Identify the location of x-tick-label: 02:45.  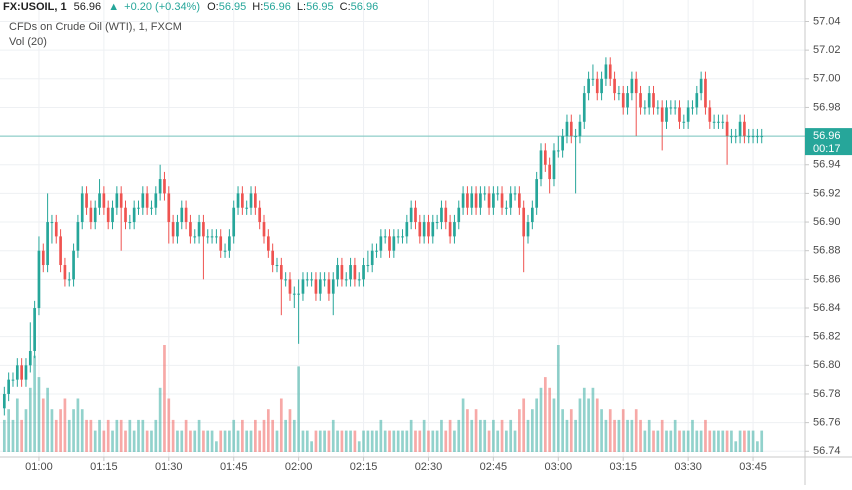
(494, 467).